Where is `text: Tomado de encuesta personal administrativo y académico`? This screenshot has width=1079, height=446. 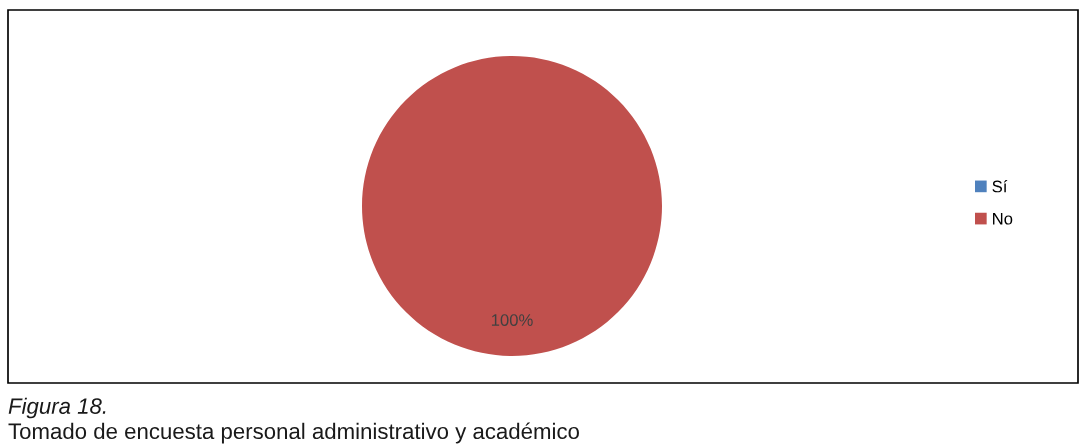 text: Tomado de encuesta personal administrativo y académico is located at coordinates (293, 433).